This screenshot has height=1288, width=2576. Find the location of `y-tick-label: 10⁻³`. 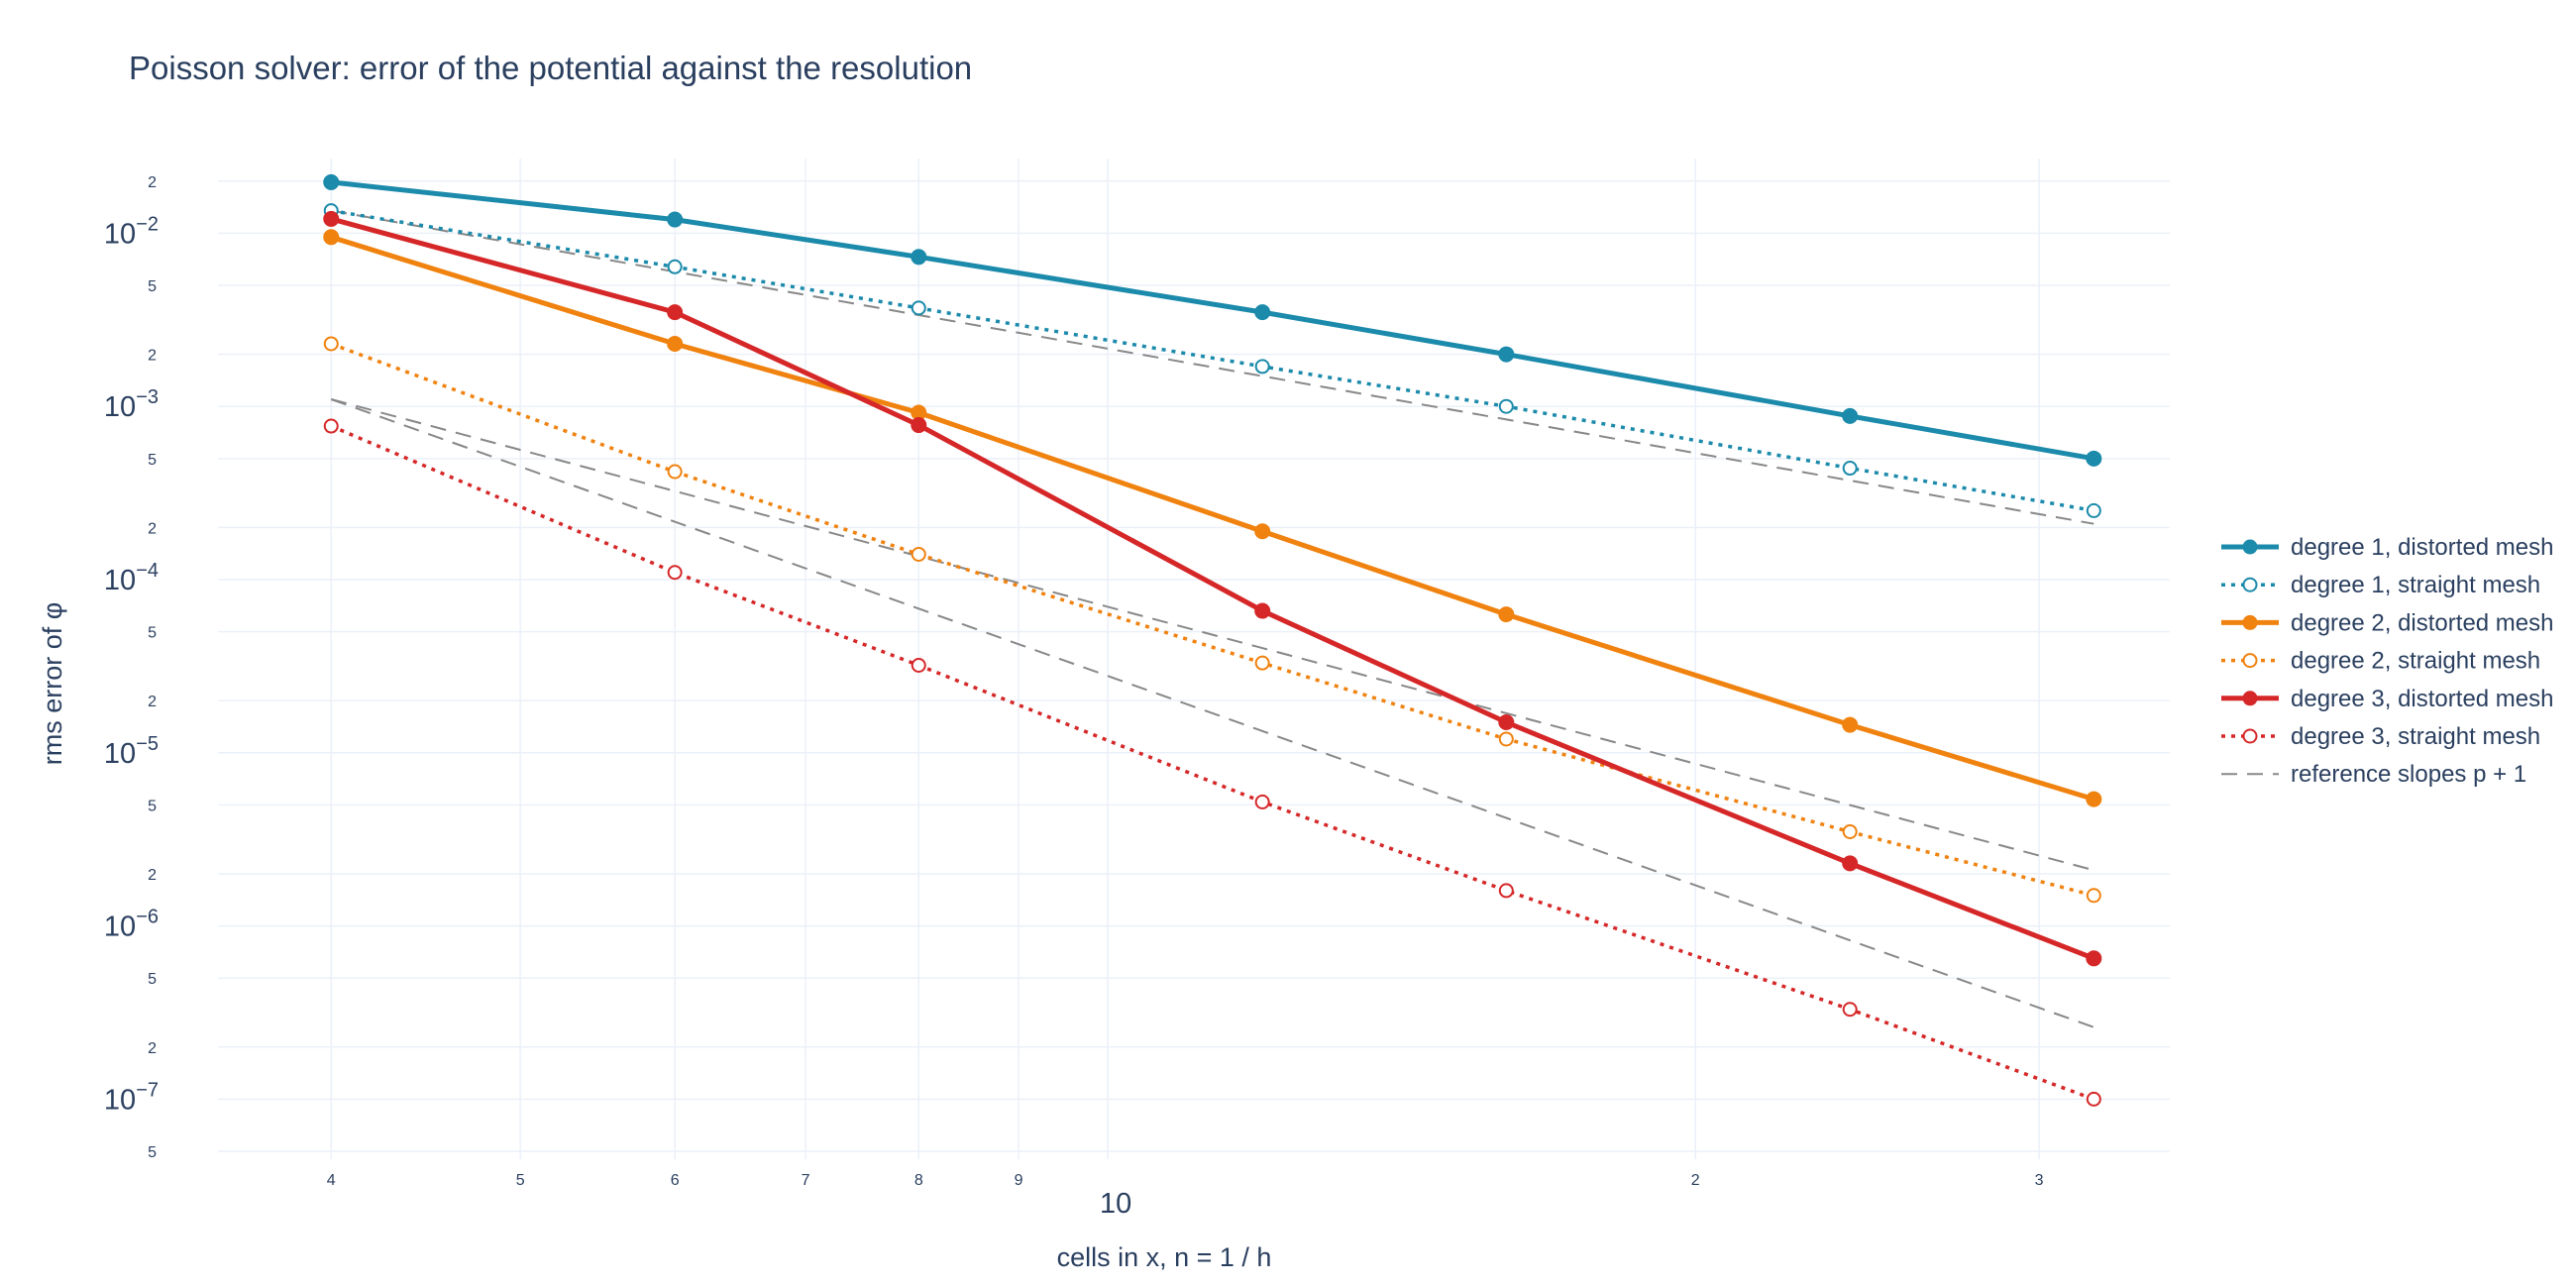

y-tick-label: 10⁻³ is located at coordinates (132, 405).